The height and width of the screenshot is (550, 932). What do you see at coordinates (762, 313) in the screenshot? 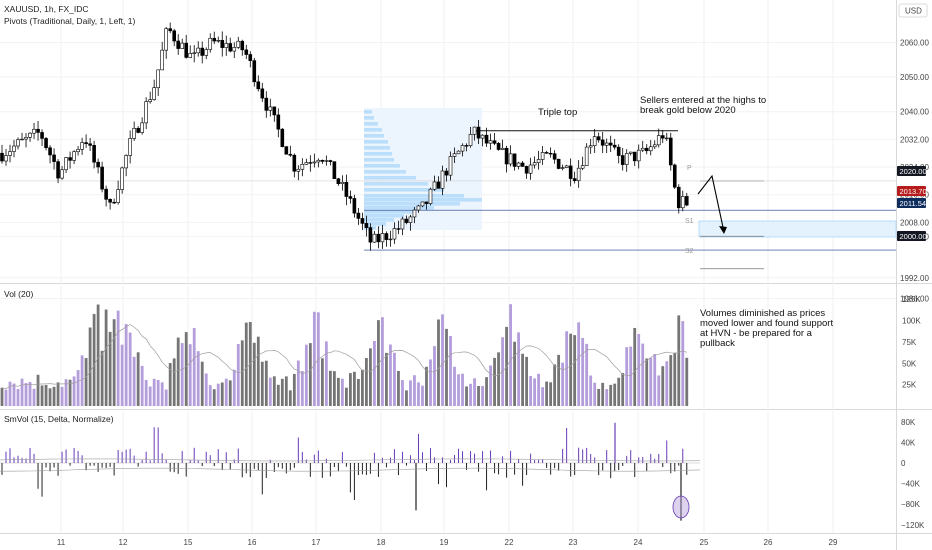
I see `volume-annotation-line1: Volumes diminished as prices` at bounding box center [762, 313].